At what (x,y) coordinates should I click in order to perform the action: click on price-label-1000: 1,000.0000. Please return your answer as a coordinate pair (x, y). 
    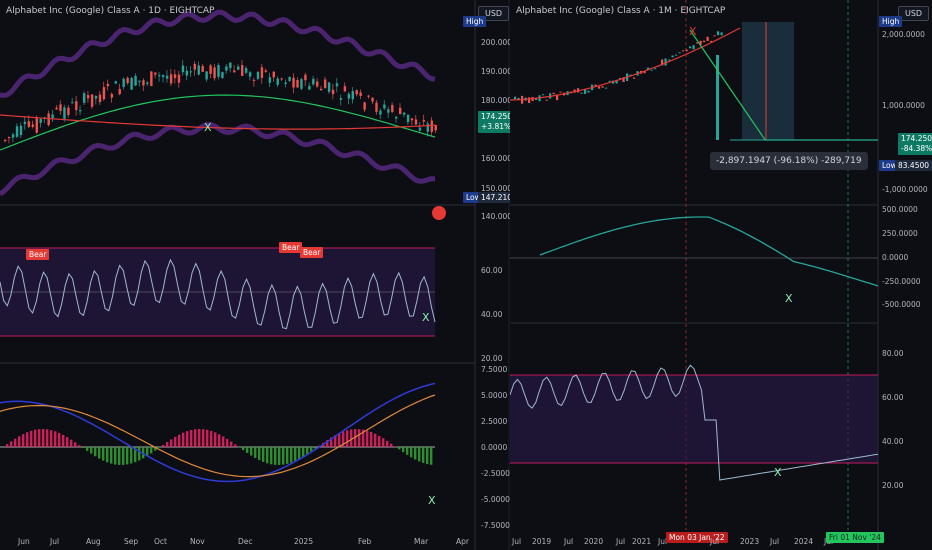
    Looking at the image, I should click on (903, 105).